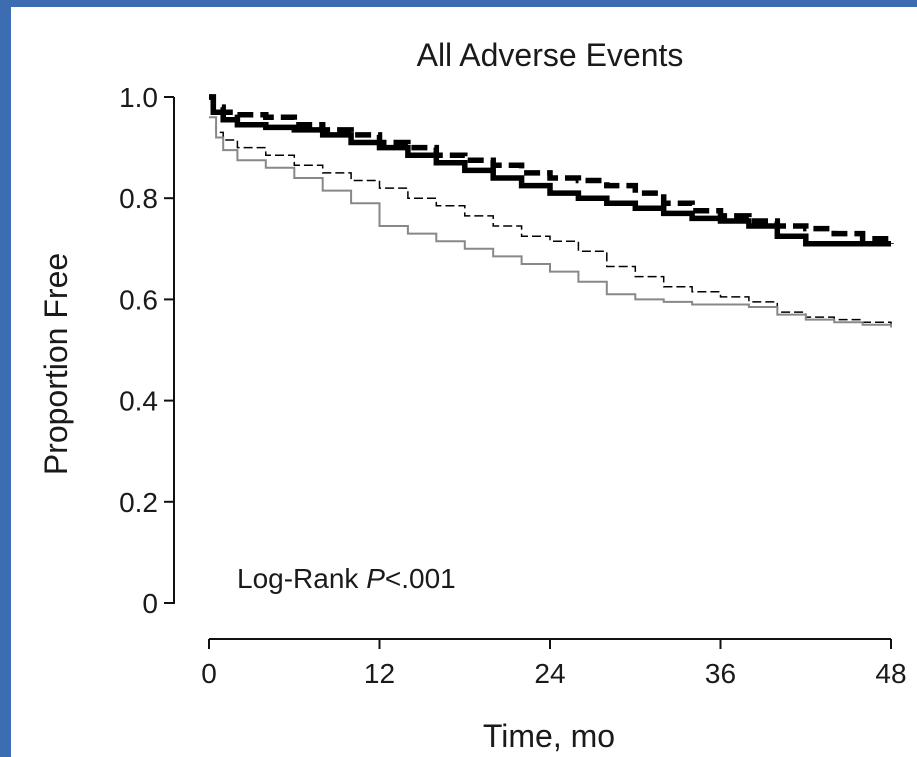 The width and height of the screenshot is (917, 757). What do you see at coordinates (549, 736) in the screenshot?
I see `x-axis-label: Time, mo` at bounding box center [549, 736].